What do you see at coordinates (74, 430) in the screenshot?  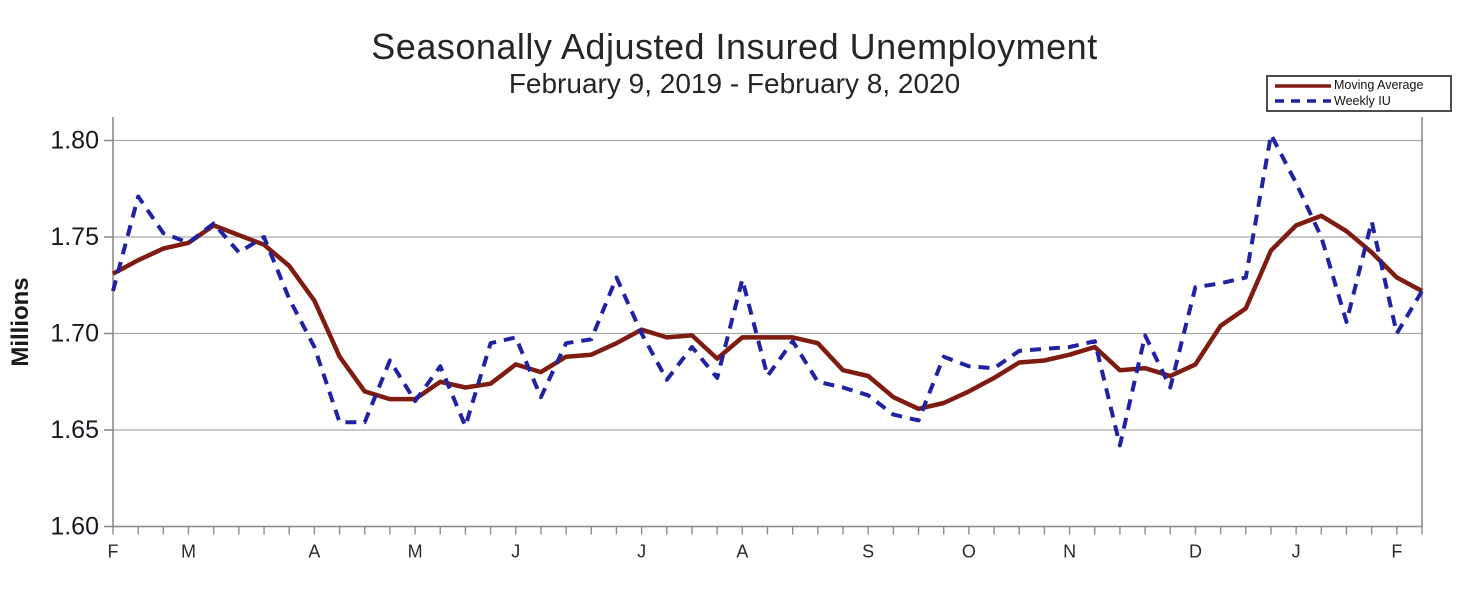 I see `y-tick-label: 1.65` at bounding box center [74, 430].